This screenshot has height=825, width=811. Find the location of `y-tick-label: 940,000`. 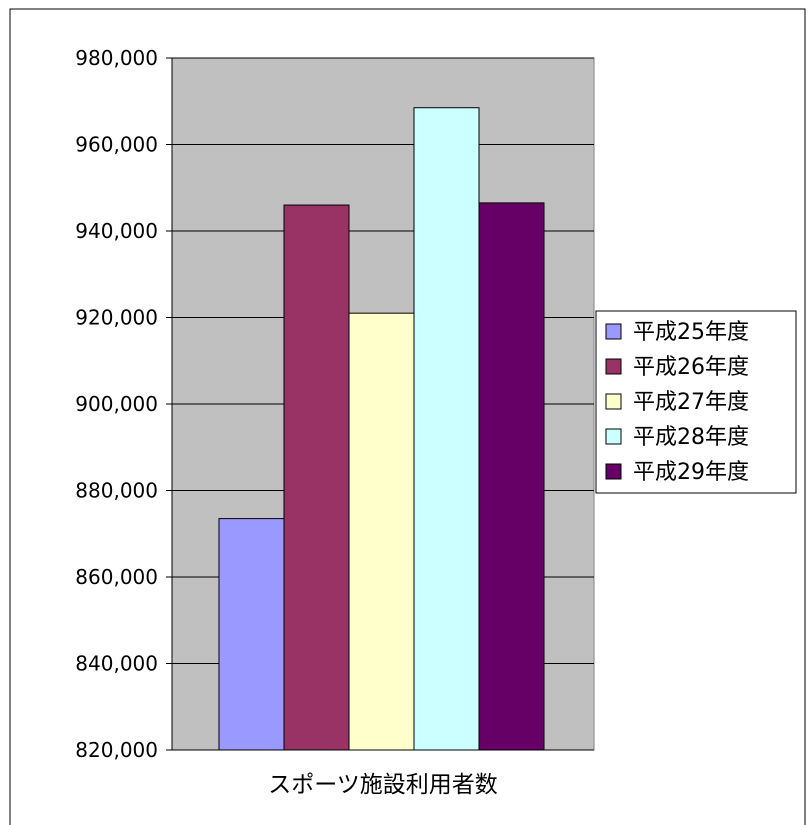

y-tick-label: 940,000 is located at coordinates (116, 231).